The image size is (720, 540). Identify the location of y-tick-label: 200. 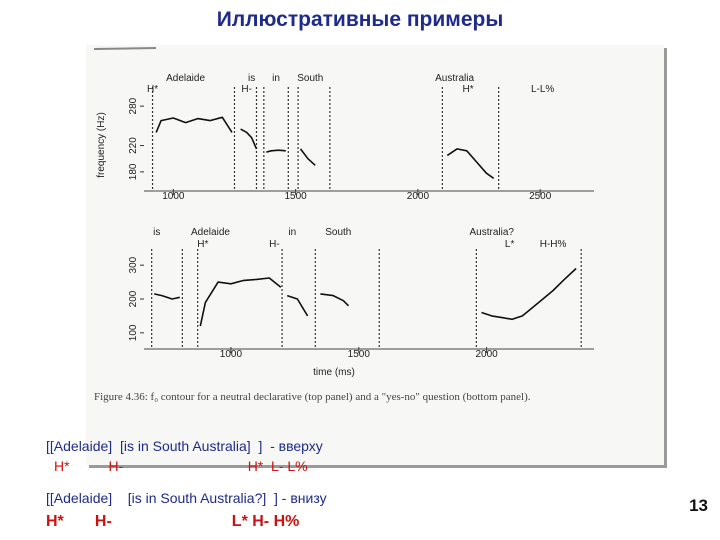
(133, 298).